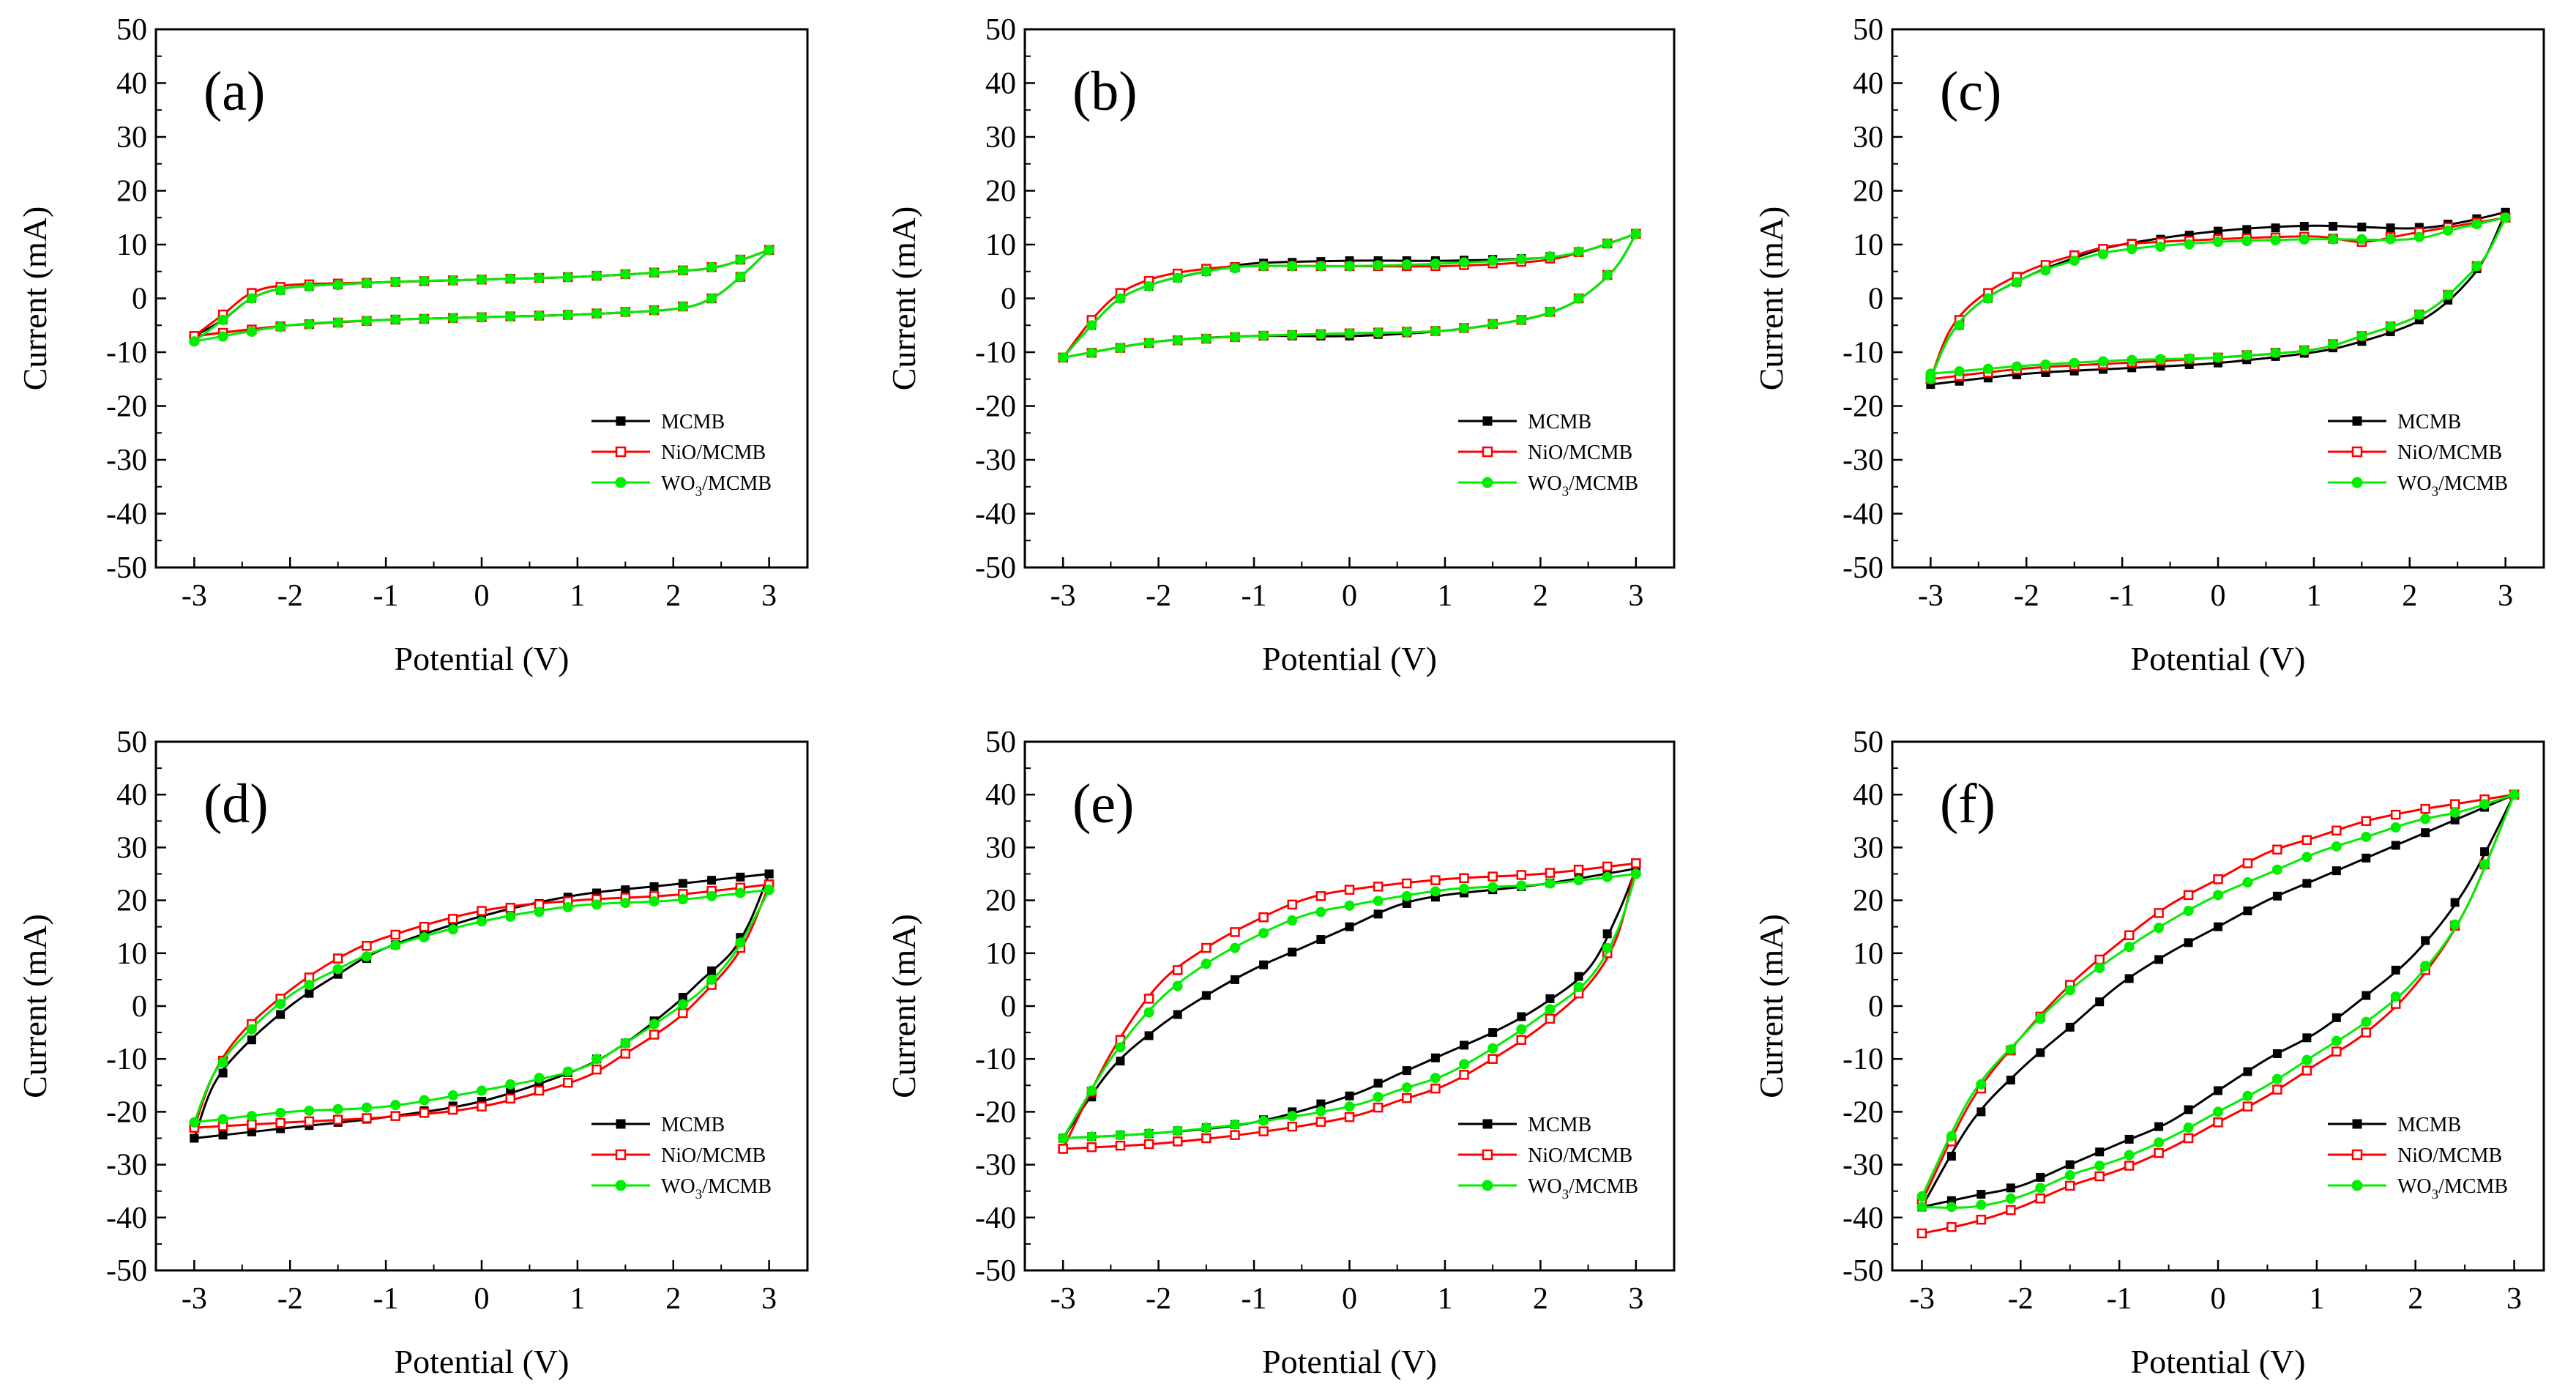 Image resolution: width=2576 pixels, height=1400 pixels. I want to click on legend-marker, so click(621, 482).